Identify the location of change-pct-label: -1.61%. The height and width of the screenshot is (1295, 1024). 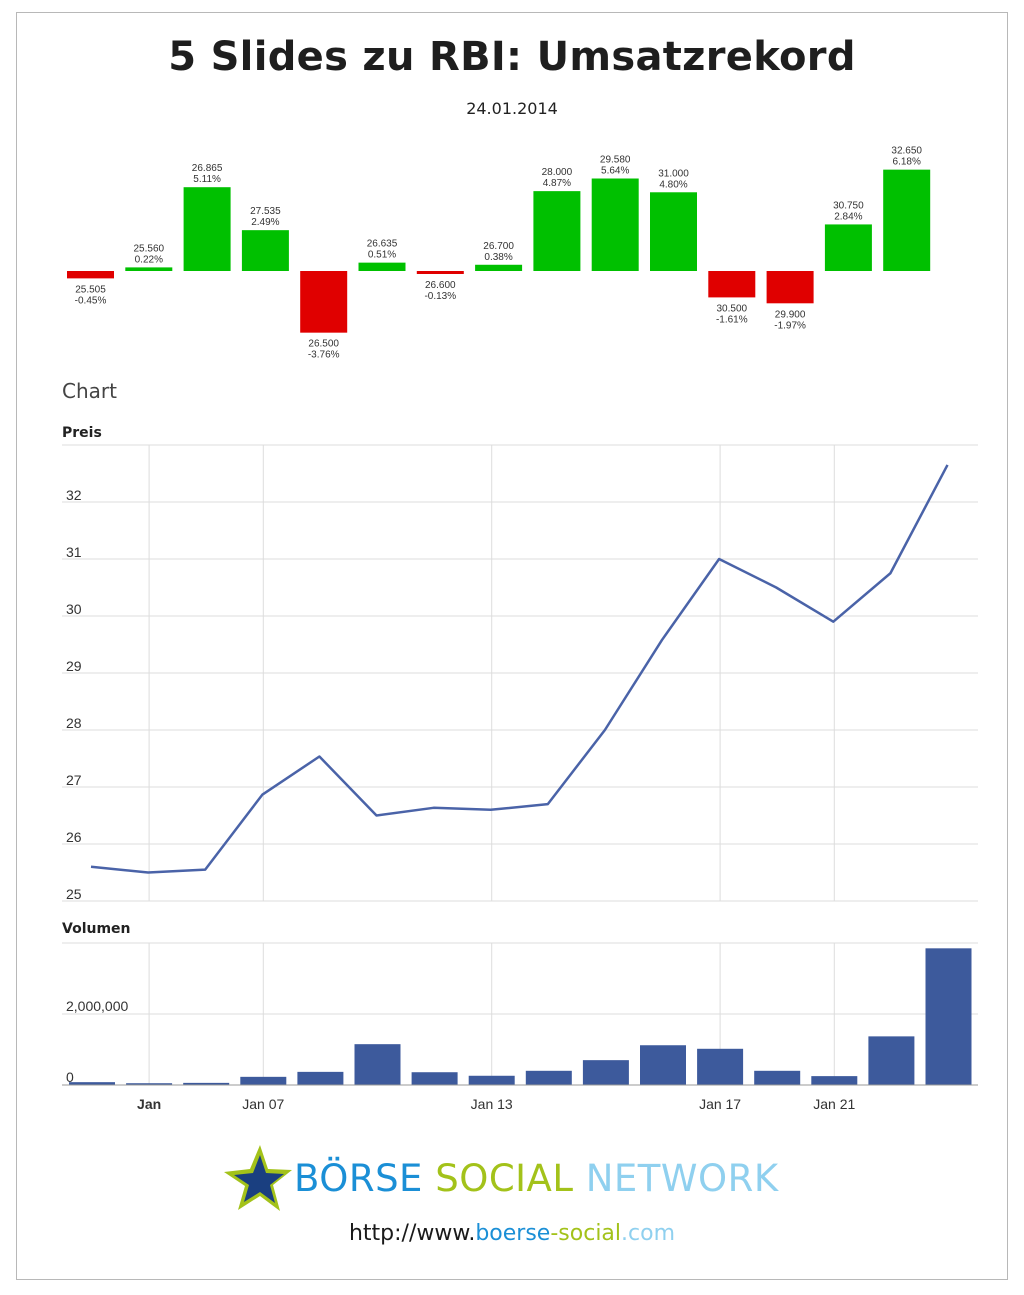
(732, 319).